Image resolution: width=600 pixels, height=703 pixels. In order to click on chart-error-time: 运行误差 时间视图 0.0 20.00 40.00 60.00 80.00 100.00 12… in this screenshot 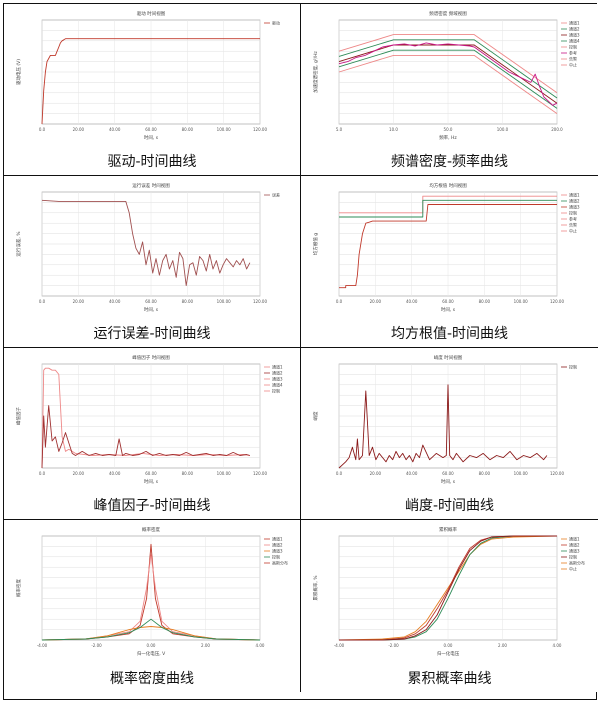, I will do `click(147, 247)`.